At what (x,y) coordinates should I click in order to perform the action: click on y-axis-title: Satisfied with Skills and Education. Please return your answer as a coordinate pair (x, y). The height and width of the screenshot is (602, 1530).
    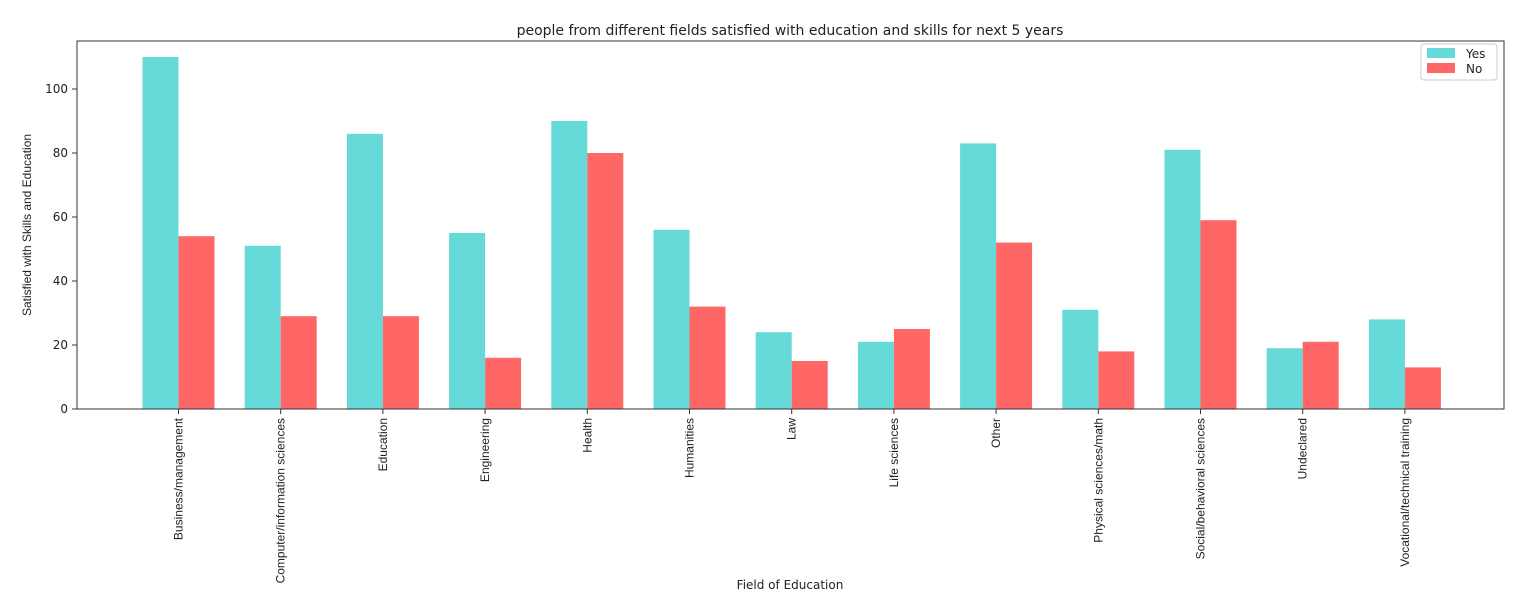
    Looking at the image, I should click on (27, 225).